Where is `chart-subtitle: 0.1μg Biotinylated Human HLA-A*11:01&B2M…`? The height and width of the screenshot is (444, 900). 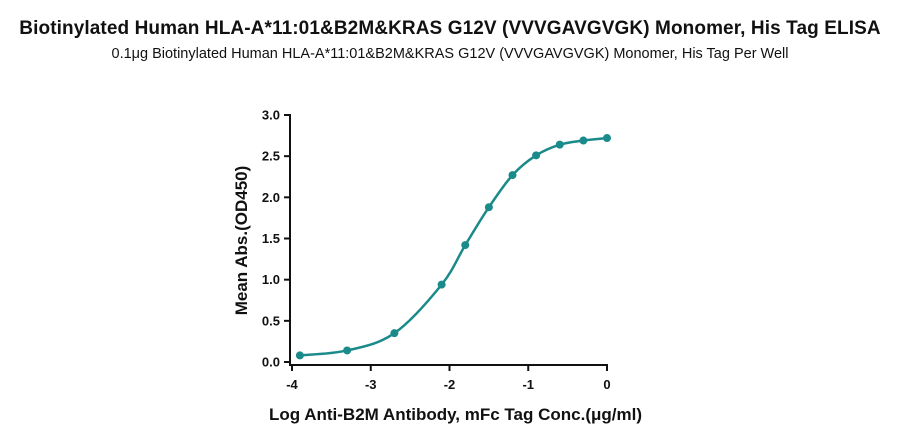 chart-subtitle: 0.1μg Biotinylated Human HLA-A*11:01&B2M… is located at coordinates (450, 54).